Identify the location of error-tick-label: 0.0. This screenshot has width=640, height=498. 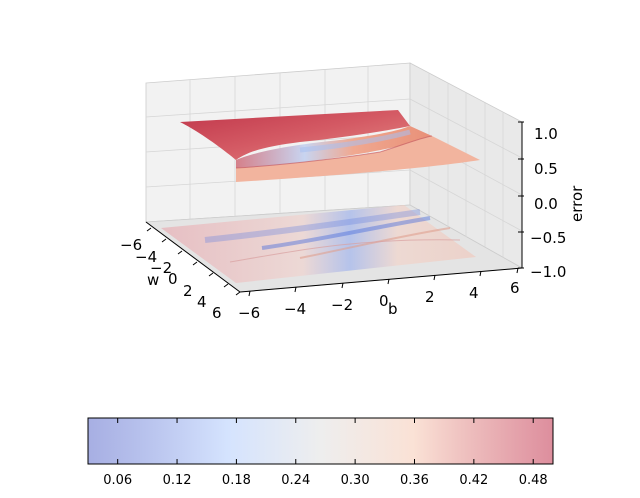
(546, 204).